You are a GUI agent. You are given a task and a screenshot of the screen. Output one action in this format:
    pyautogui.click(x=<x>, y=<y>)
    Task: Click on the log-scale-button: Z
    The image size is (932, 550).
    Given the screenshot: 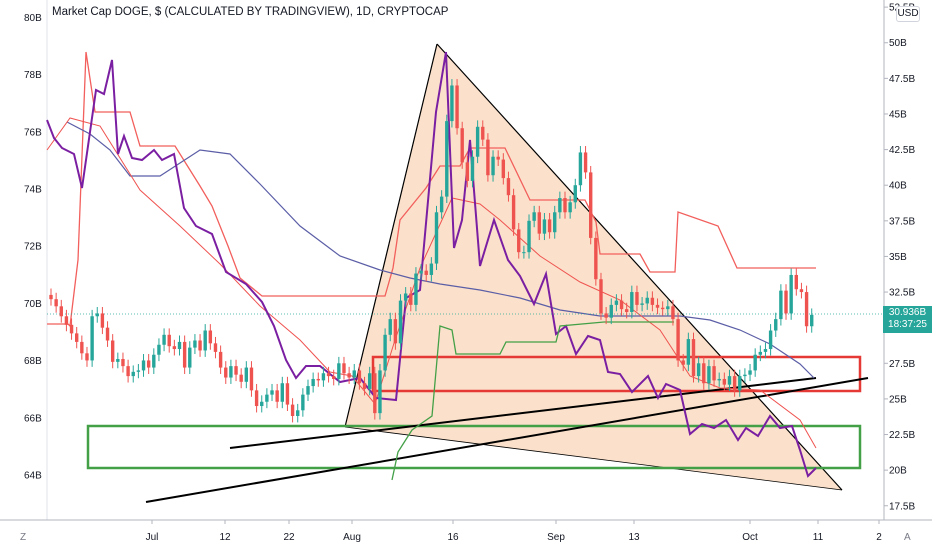 What is the action you would take?
    pyautogui.click(x=23, y=537)
    